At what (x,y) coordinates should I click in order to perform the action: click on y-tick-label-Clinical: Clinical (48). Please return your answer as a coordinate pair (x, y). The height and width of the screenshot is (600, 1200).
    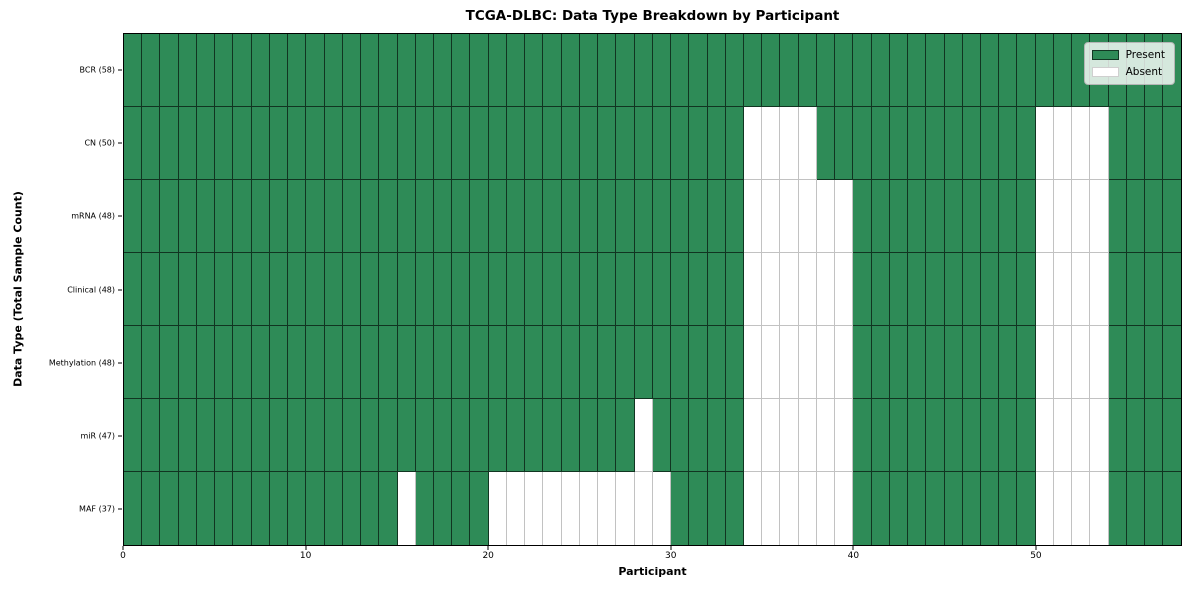
    Looking at the image, I should click on (91, 289).